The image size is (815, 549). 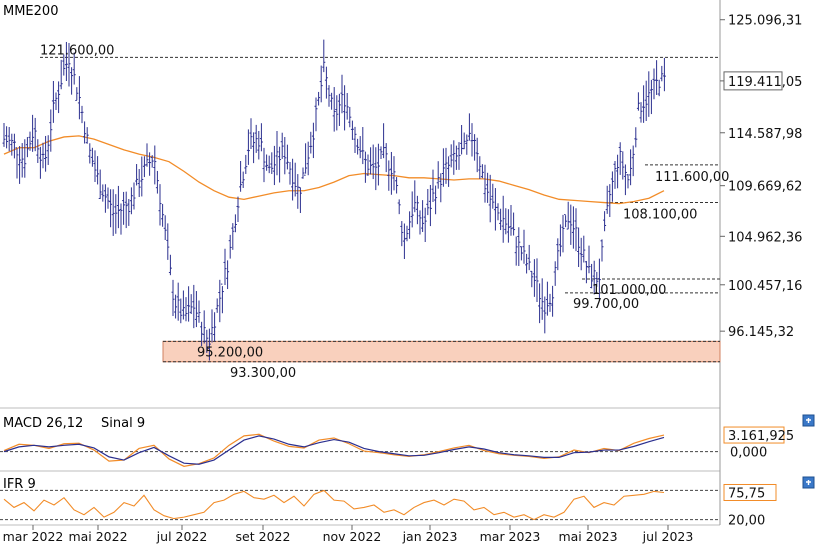 What do you see at coordinates (750, 492) in the screenshot?
I see `ifr-last-box` at bounding box center [750, 492].